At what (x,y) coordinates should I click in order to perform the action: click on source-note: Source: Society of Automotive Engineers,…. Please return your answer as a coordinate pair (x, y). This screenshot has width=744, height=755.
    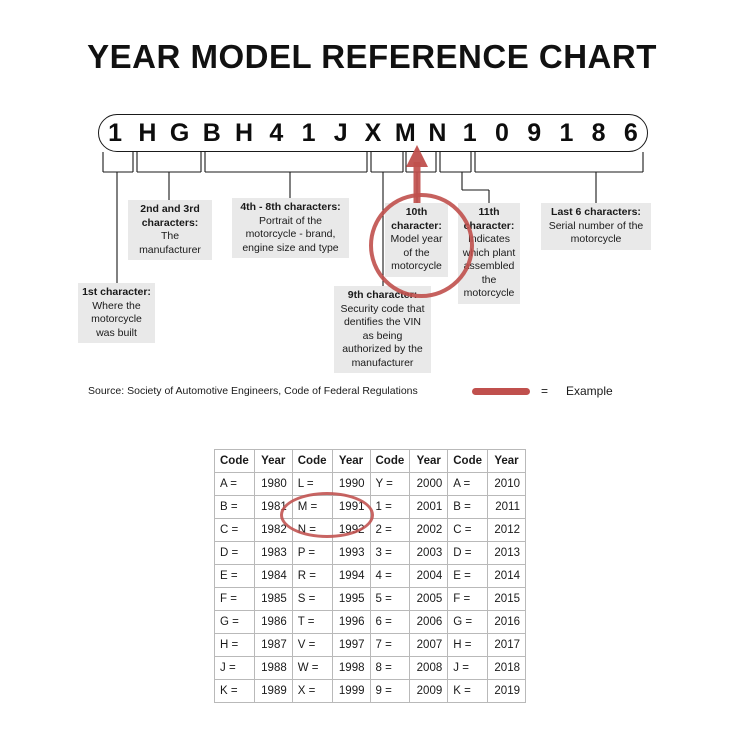
    Looking at the image, I should click on (253, 391).